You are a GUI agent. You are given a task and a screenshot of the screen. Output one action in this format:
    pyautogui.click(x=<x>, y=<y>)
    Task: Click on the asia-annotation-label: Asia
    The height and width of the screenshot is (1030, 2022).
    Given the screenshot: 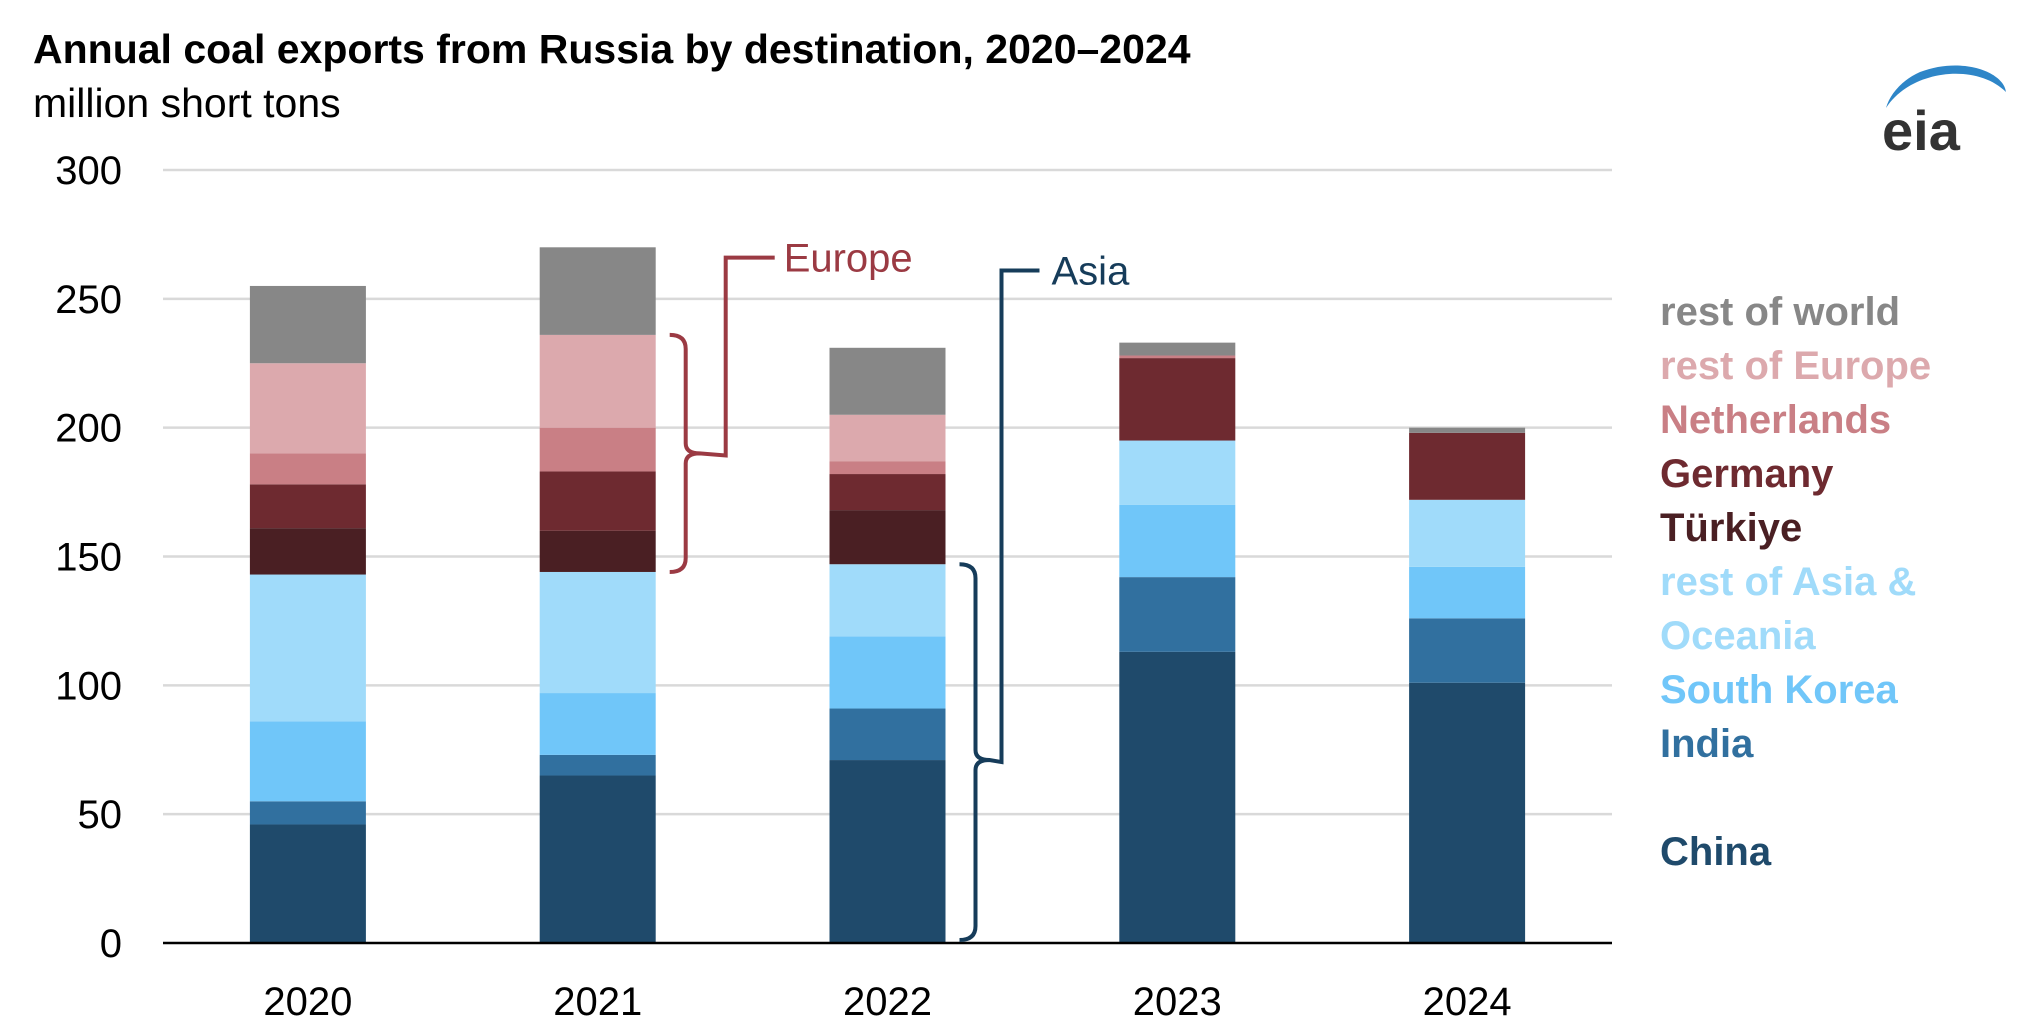 What is the action you would take?
    pyautogui.click(x=1091, y=271)
    